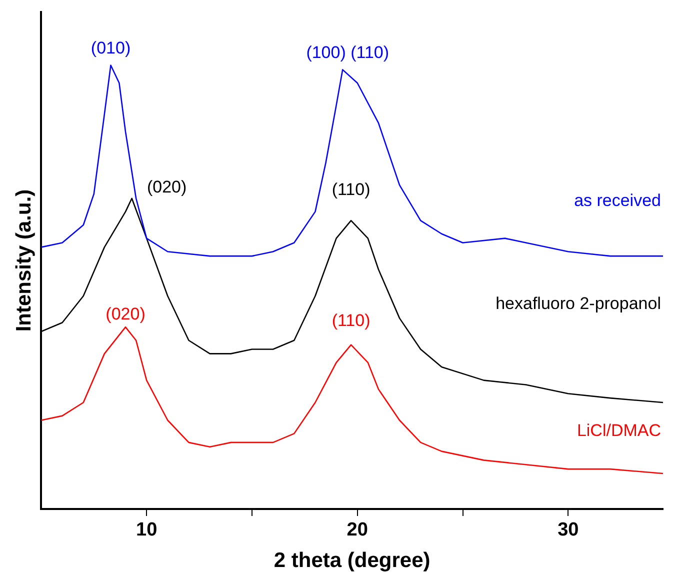  I want to click on text: hexafluoro 2-propanol, so click(578, 304).